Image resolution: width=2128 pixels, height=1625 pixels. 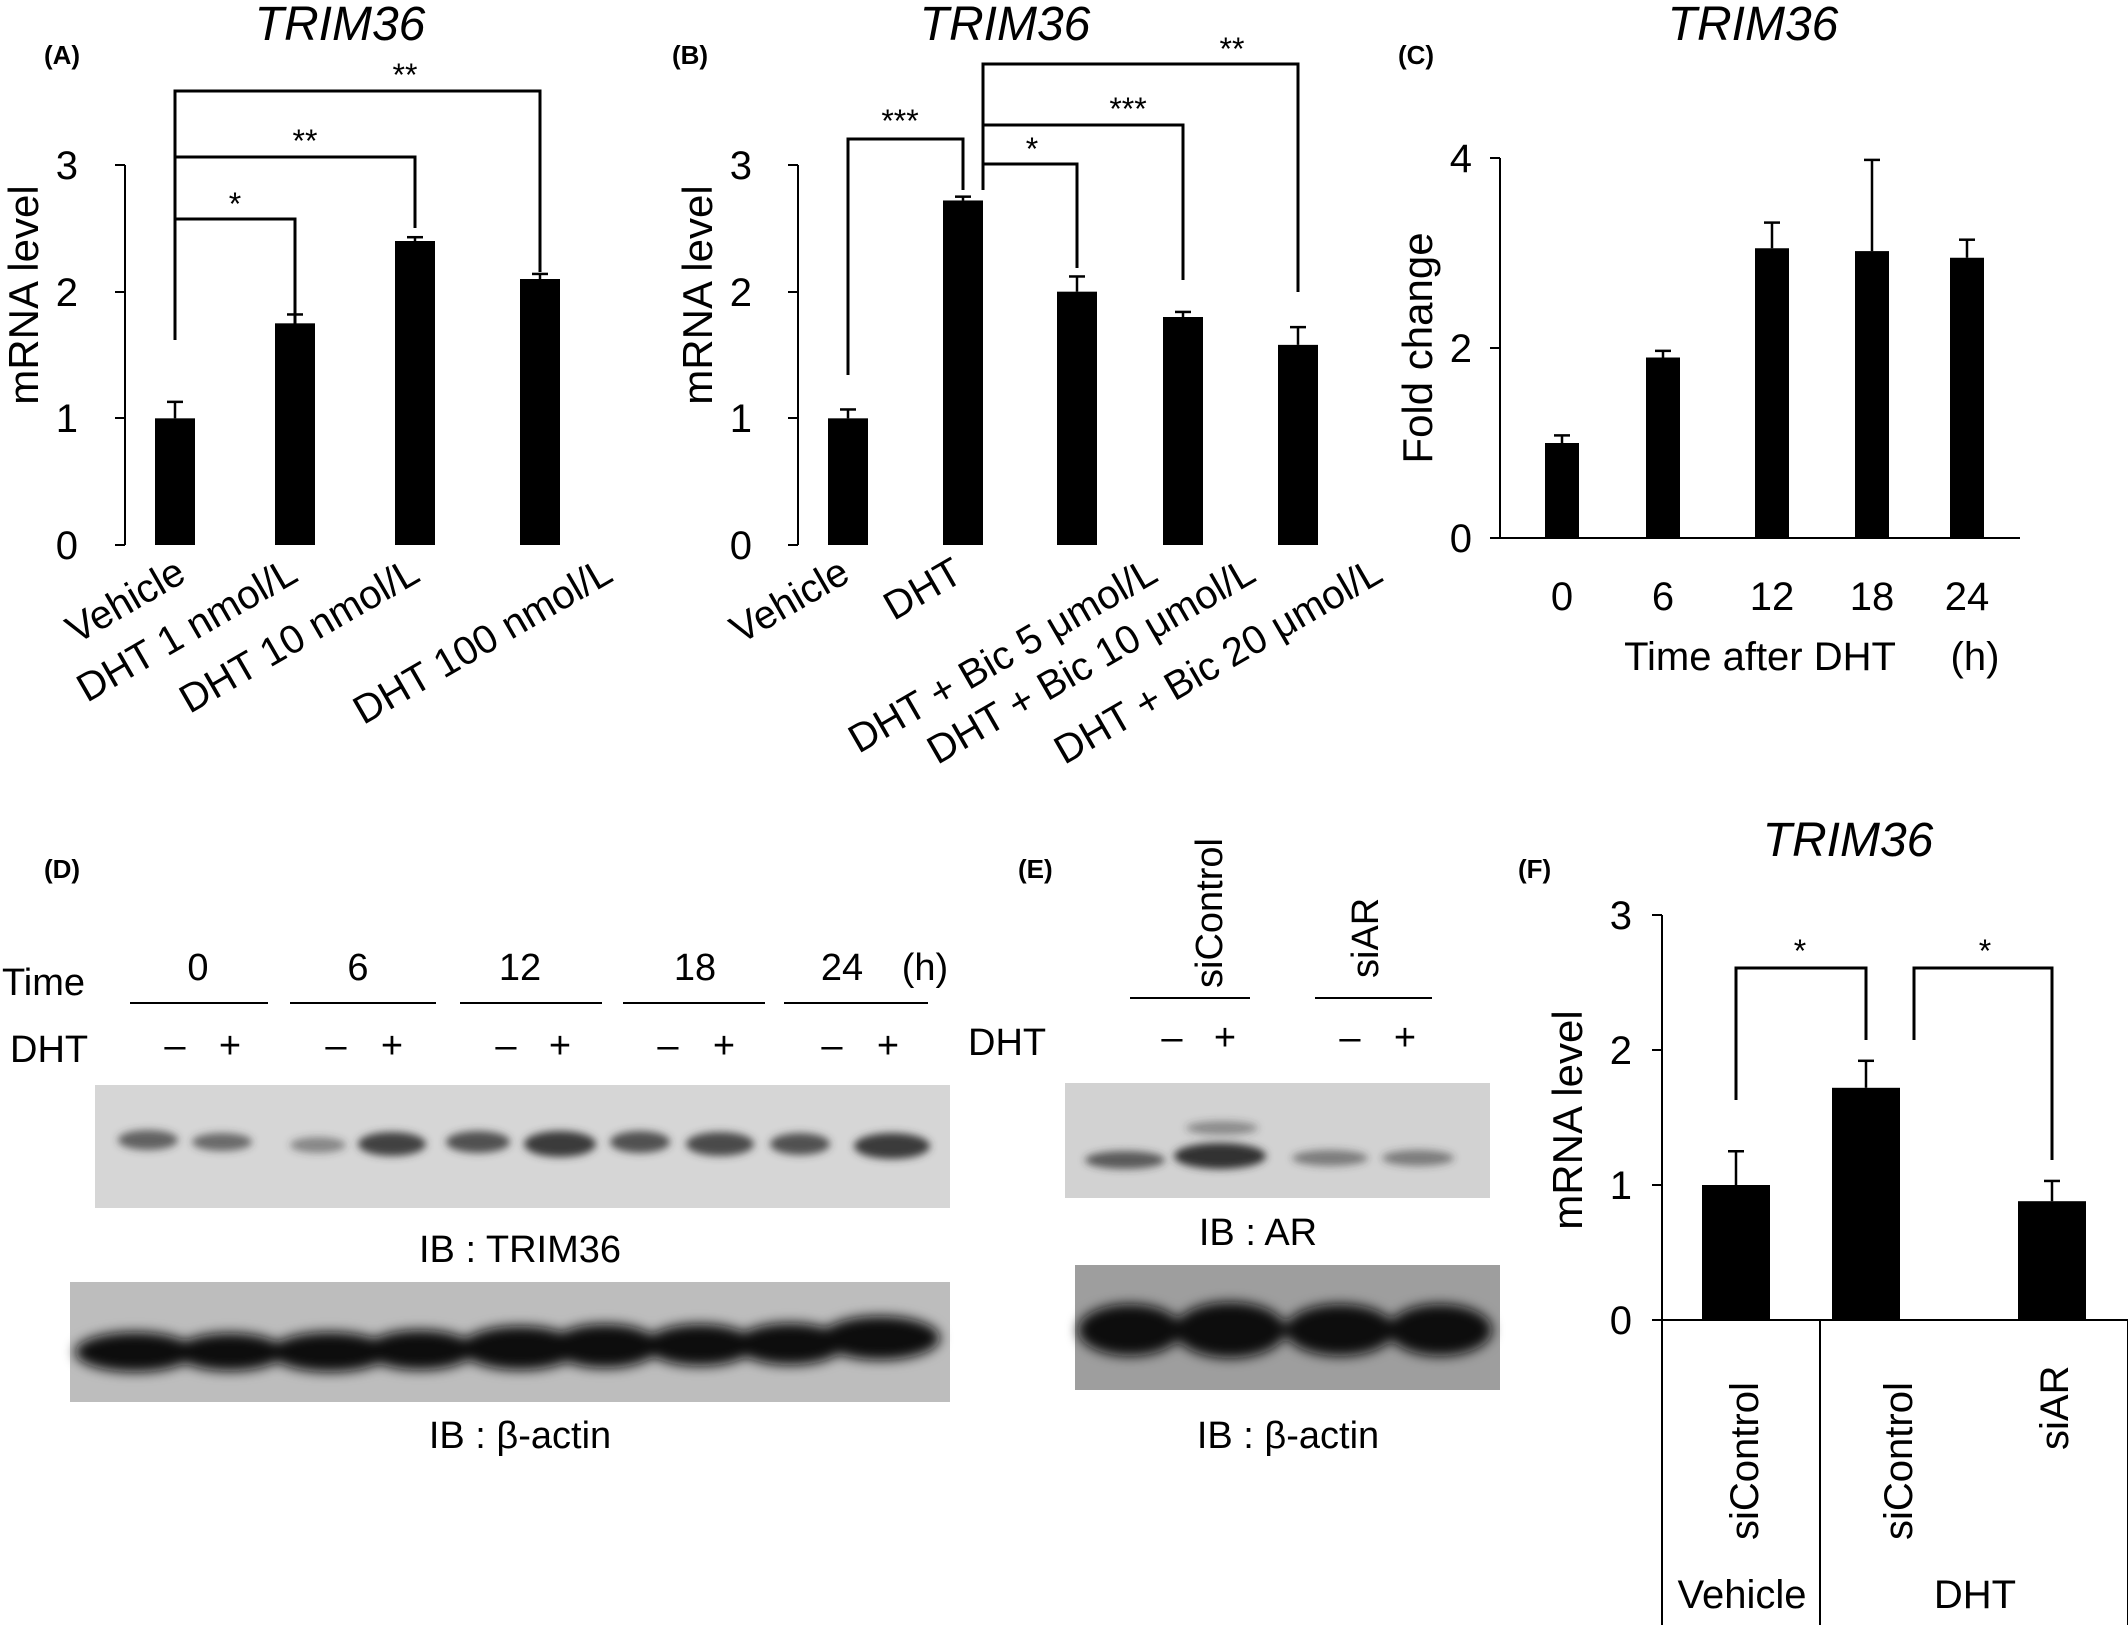 I want to click on dht-label: DHT, so click(x=1007, y=1043).